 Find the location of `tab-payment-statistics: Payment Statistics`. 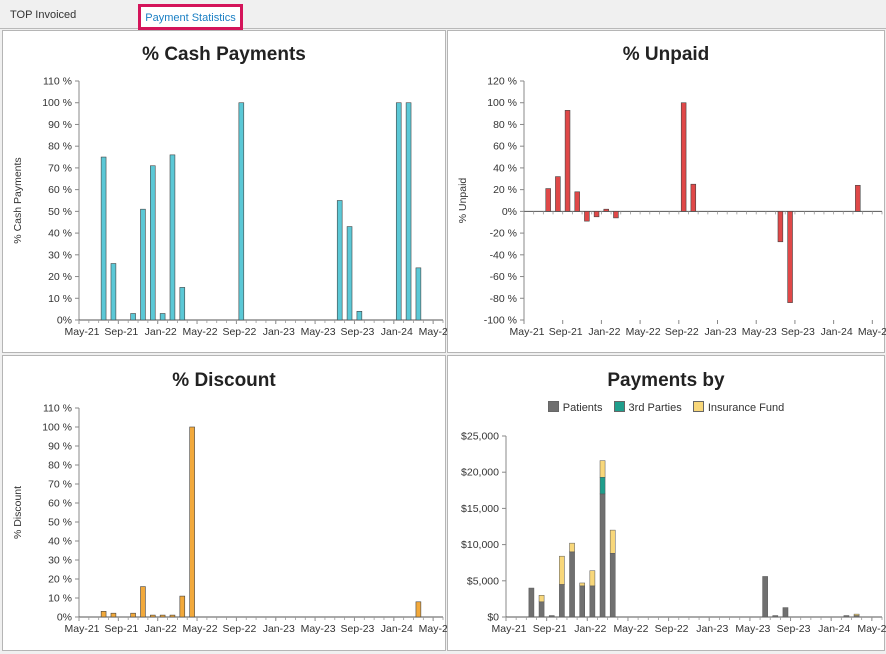

tab-payment-statistics: Payment Statistics is located at coordinates (190, 17).